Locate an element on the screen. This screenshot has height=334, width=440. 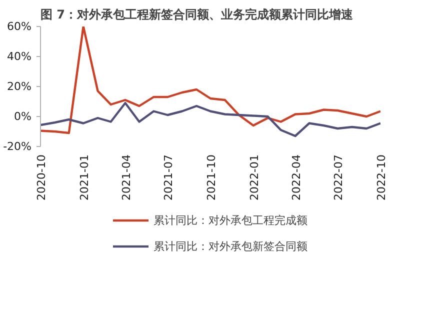
y-tick-label: -20% is located at coordinates (17, 146).